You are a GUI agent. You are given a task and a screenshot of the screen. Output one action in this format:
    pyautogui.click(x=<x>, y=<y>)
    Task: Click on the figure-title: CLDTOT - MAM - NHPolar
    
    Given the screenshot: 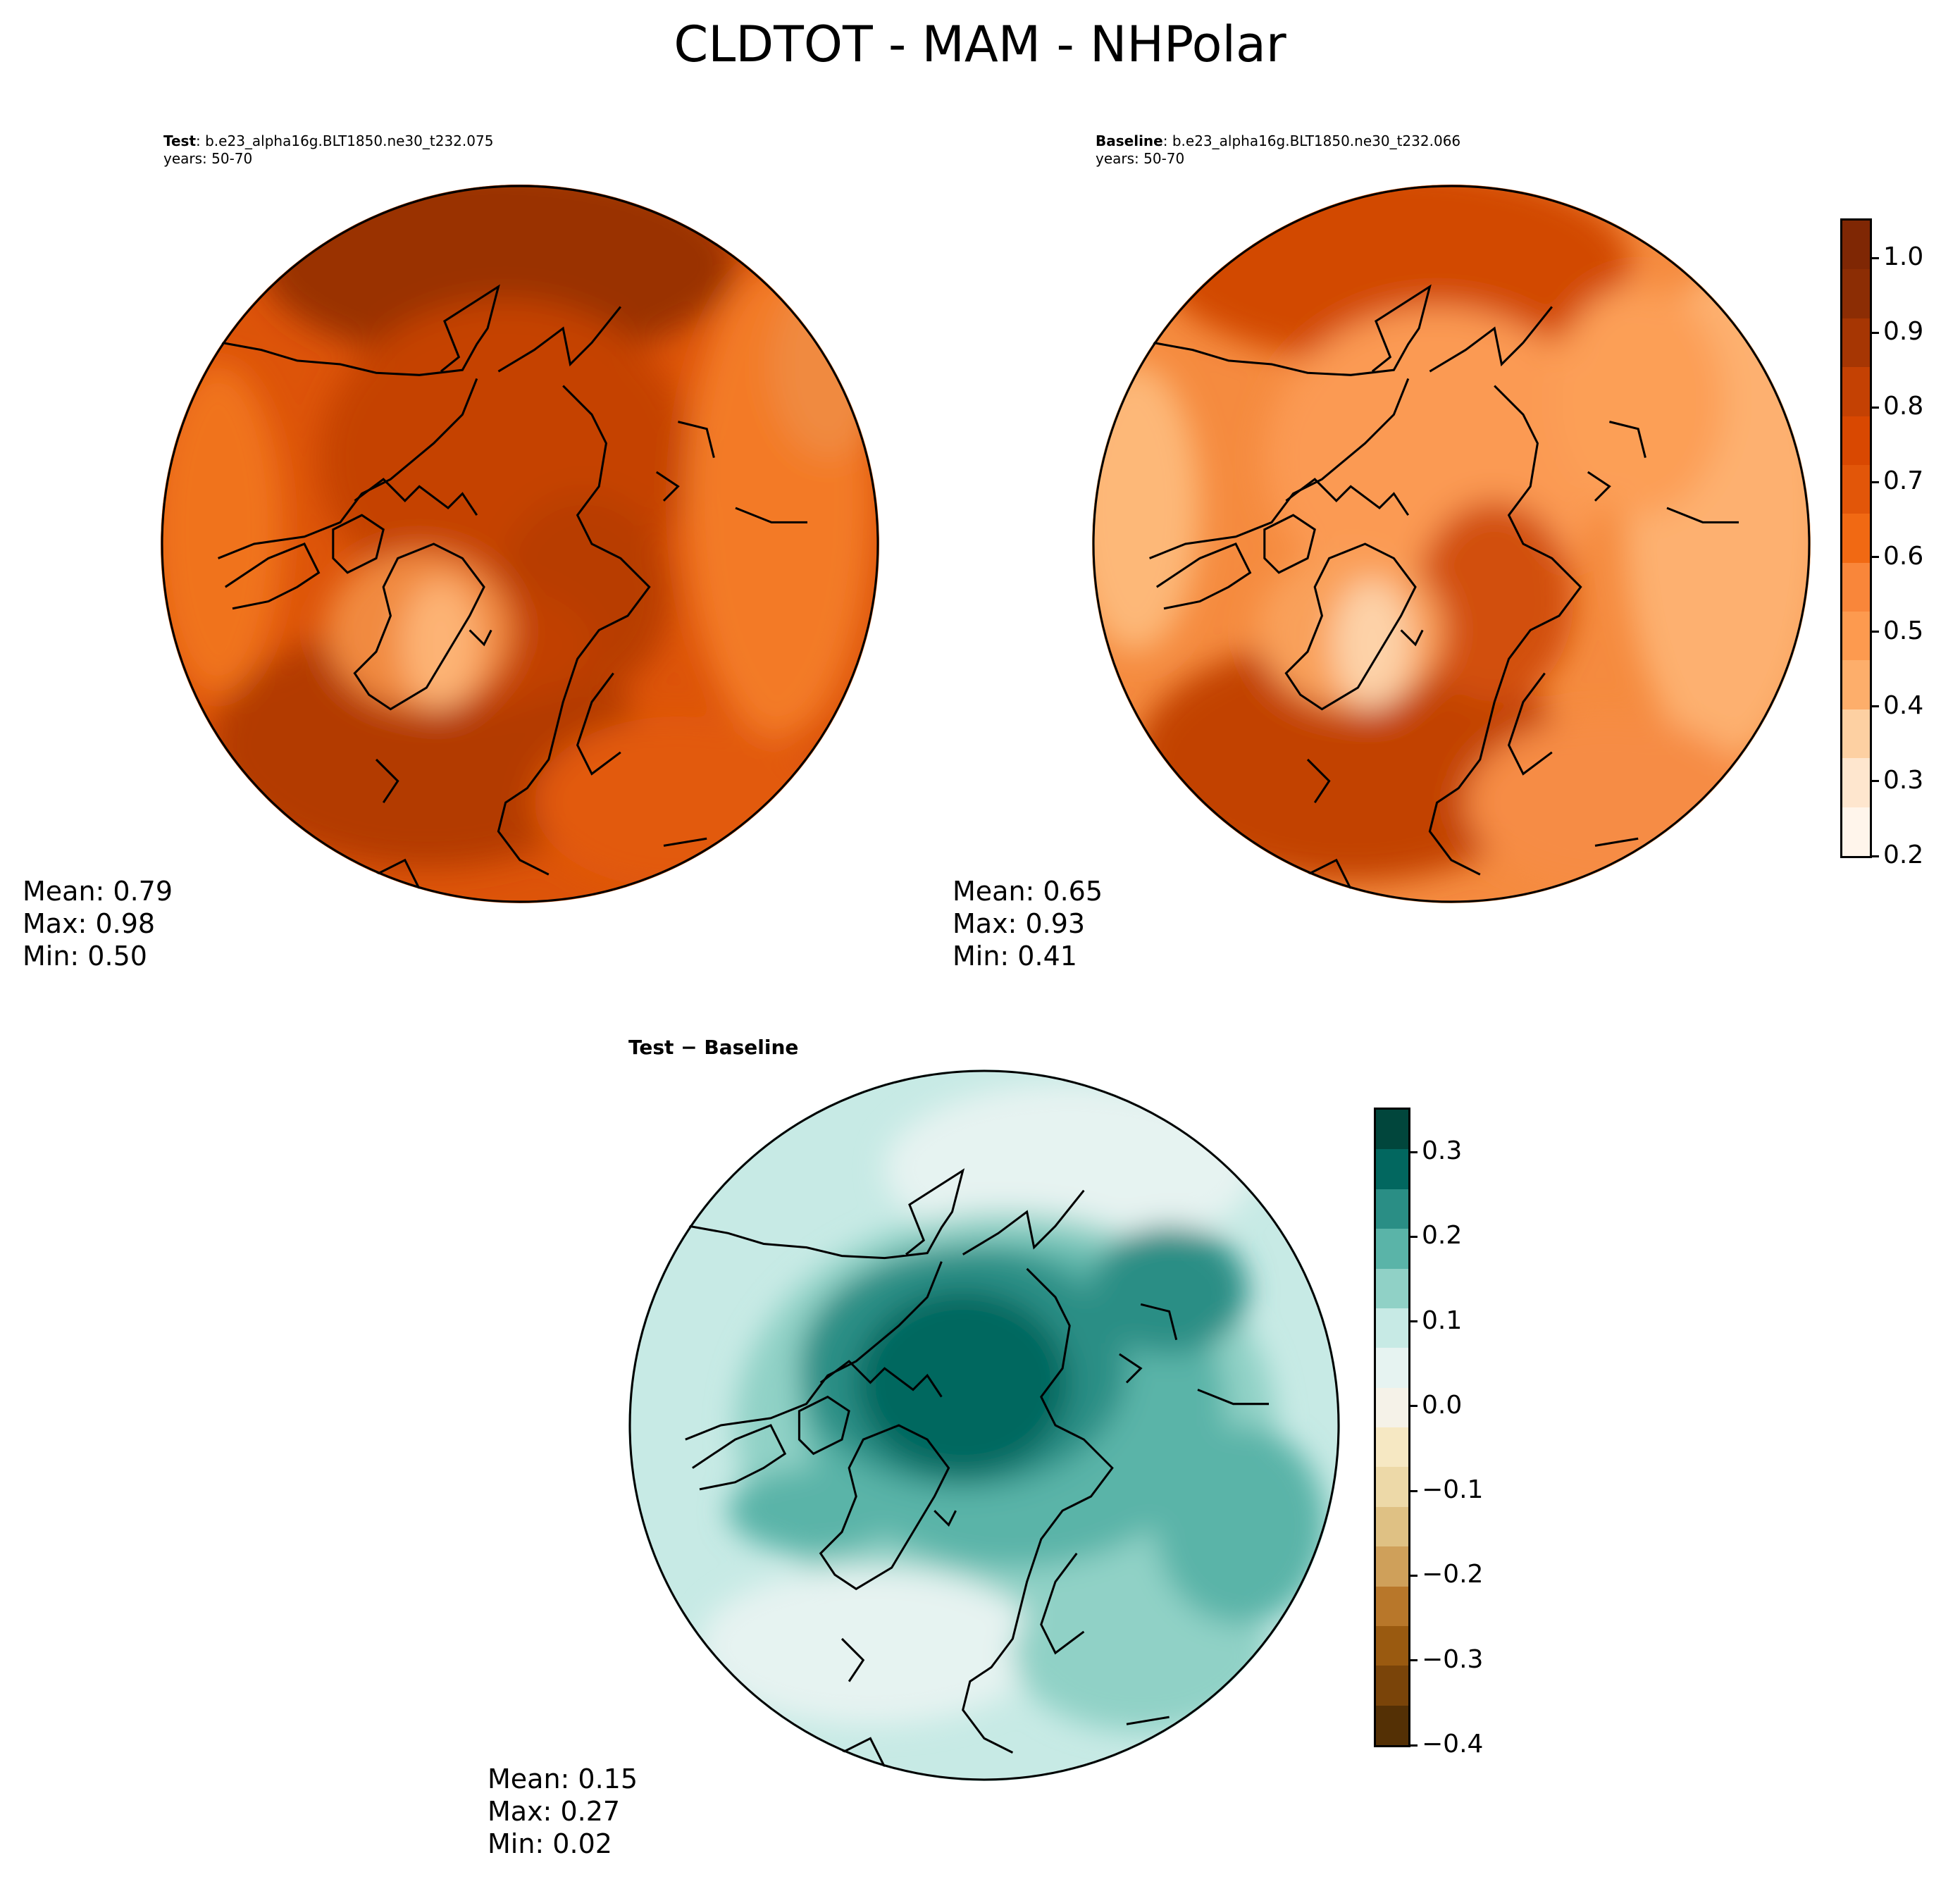 What is the action you would take?
    pyautogui.click(x=980, y=44)
    